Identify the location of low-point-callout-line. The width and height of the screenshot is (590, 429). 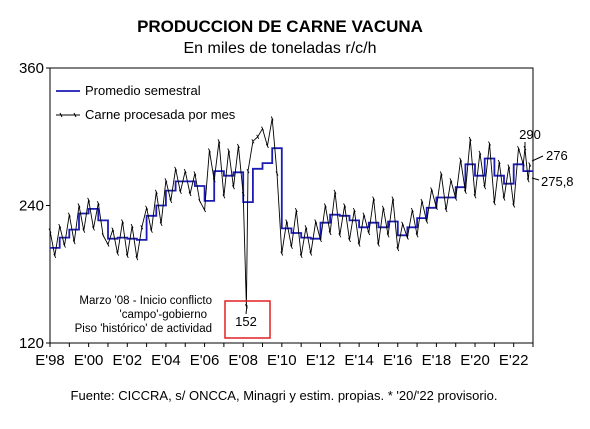
(246, 309).